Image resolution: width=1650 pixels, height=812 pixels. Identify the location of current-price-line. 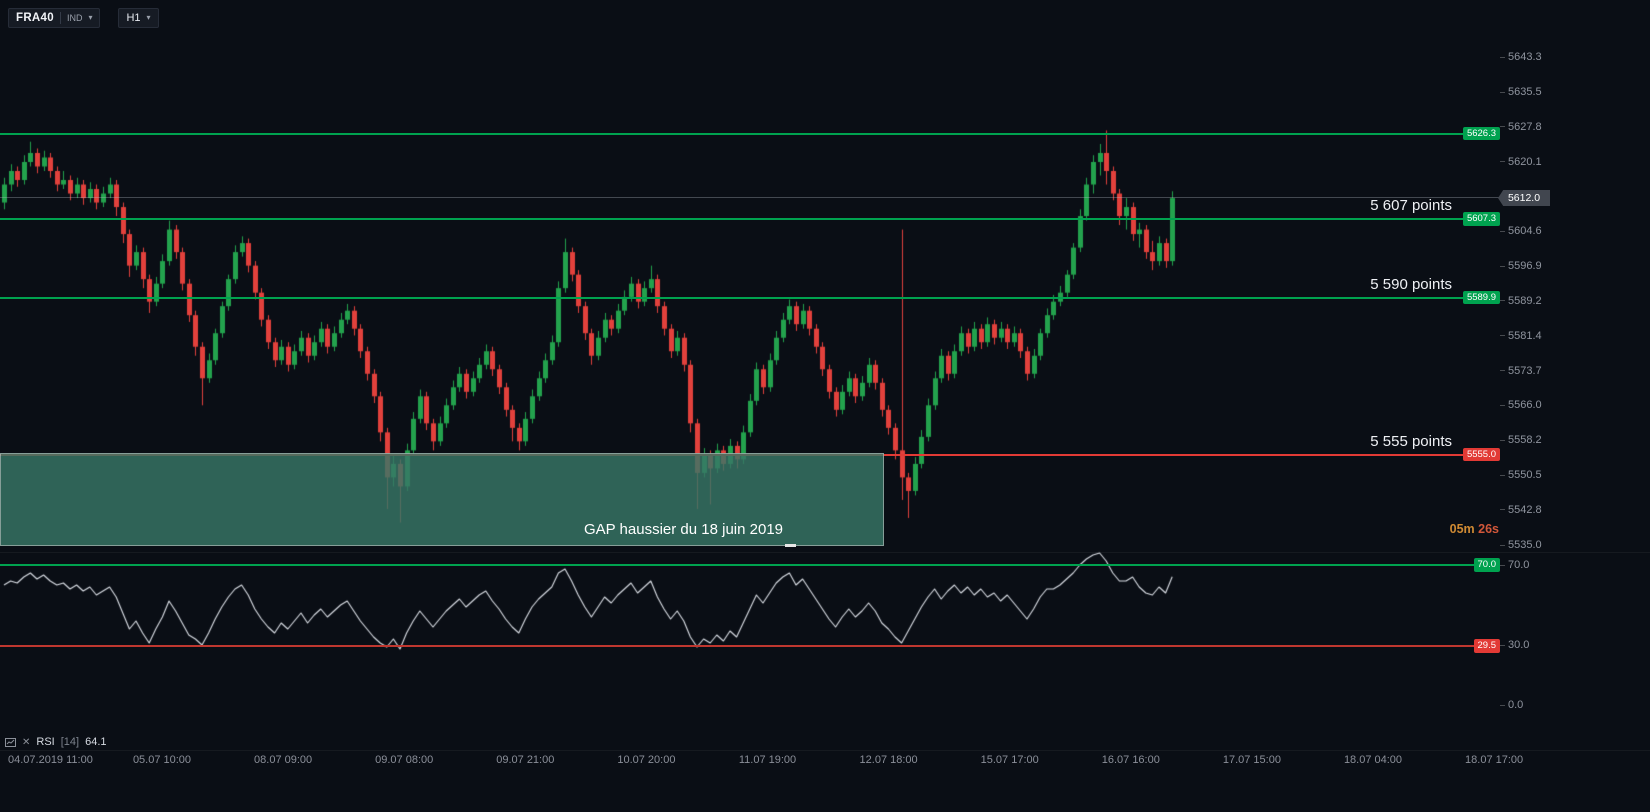
(750, 198).